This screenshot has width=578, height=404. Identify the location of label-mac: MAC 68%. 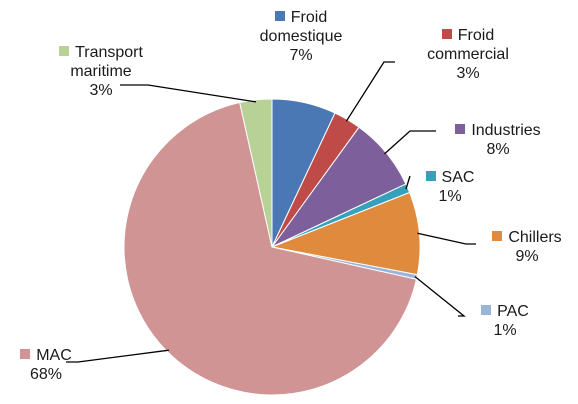
(46, 365).